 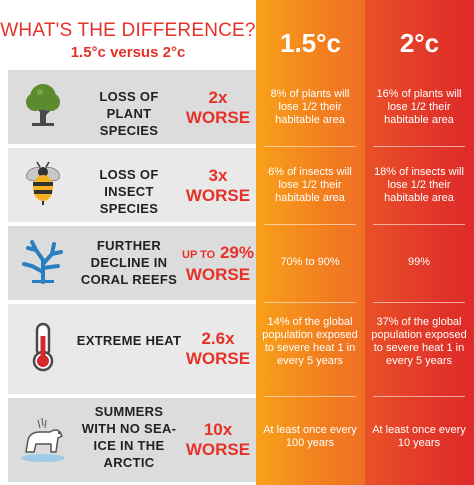 What do you see at coordinates (218, 449) in the screenshot?
I see `row-arctic-mult-word: WORSE` at bounding box center [218, 449].